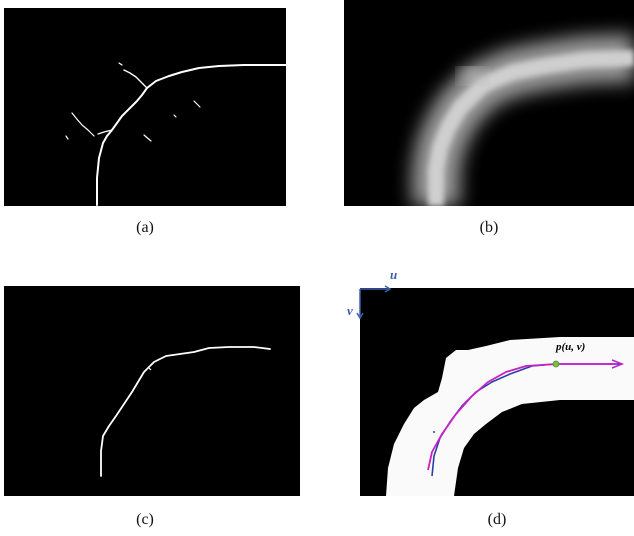 The height and width of the screenshot is (536, 634). I want to click on v-axis-label: v, so click(350, 310).